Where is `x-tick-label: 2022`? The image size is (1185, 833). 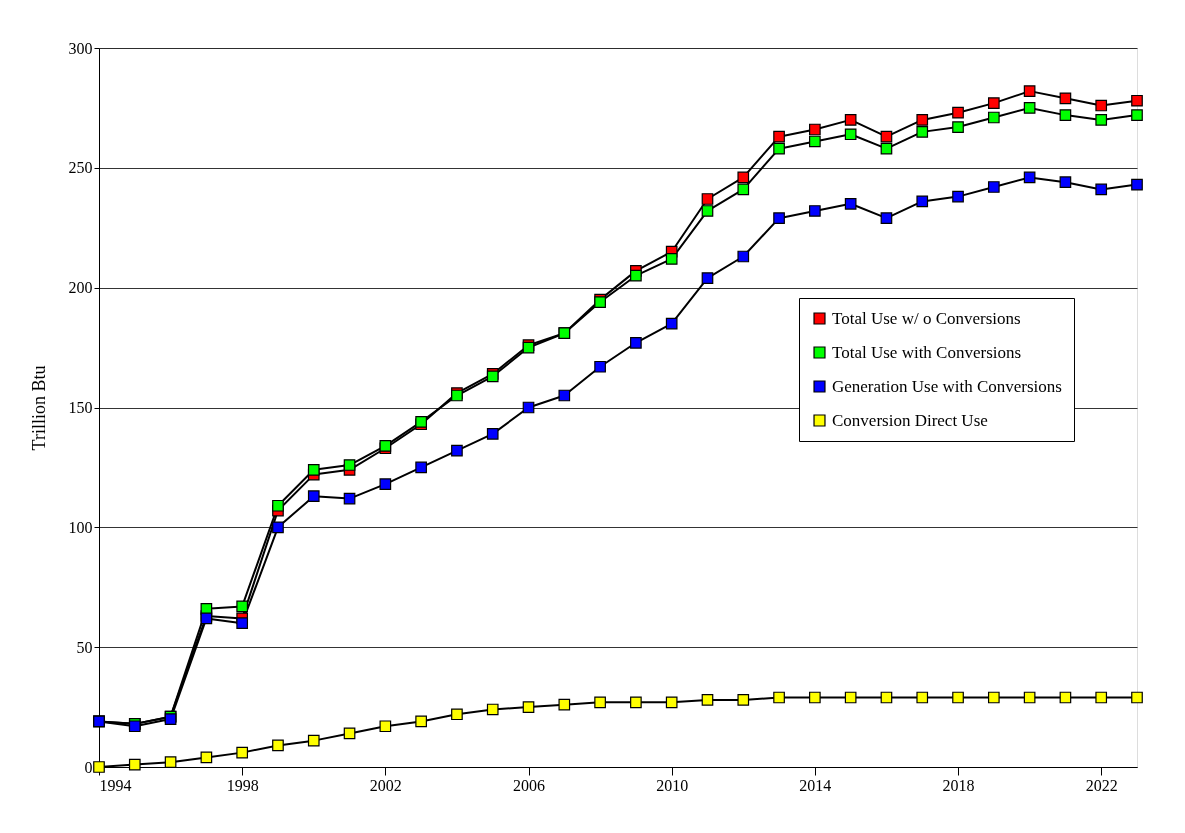
x-tick-label: 2022 is located at coordinates (1101, 785).